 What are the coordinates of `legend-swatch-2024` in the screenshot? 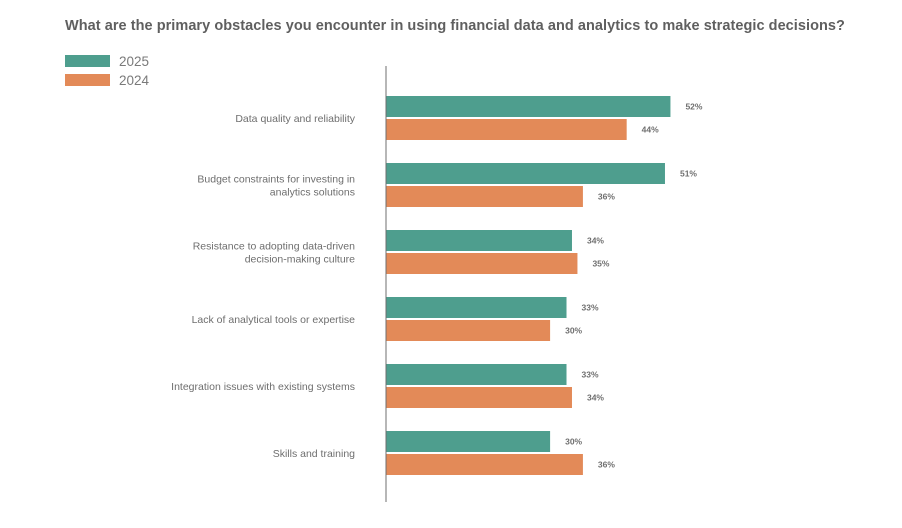 It's located at (87, 80).